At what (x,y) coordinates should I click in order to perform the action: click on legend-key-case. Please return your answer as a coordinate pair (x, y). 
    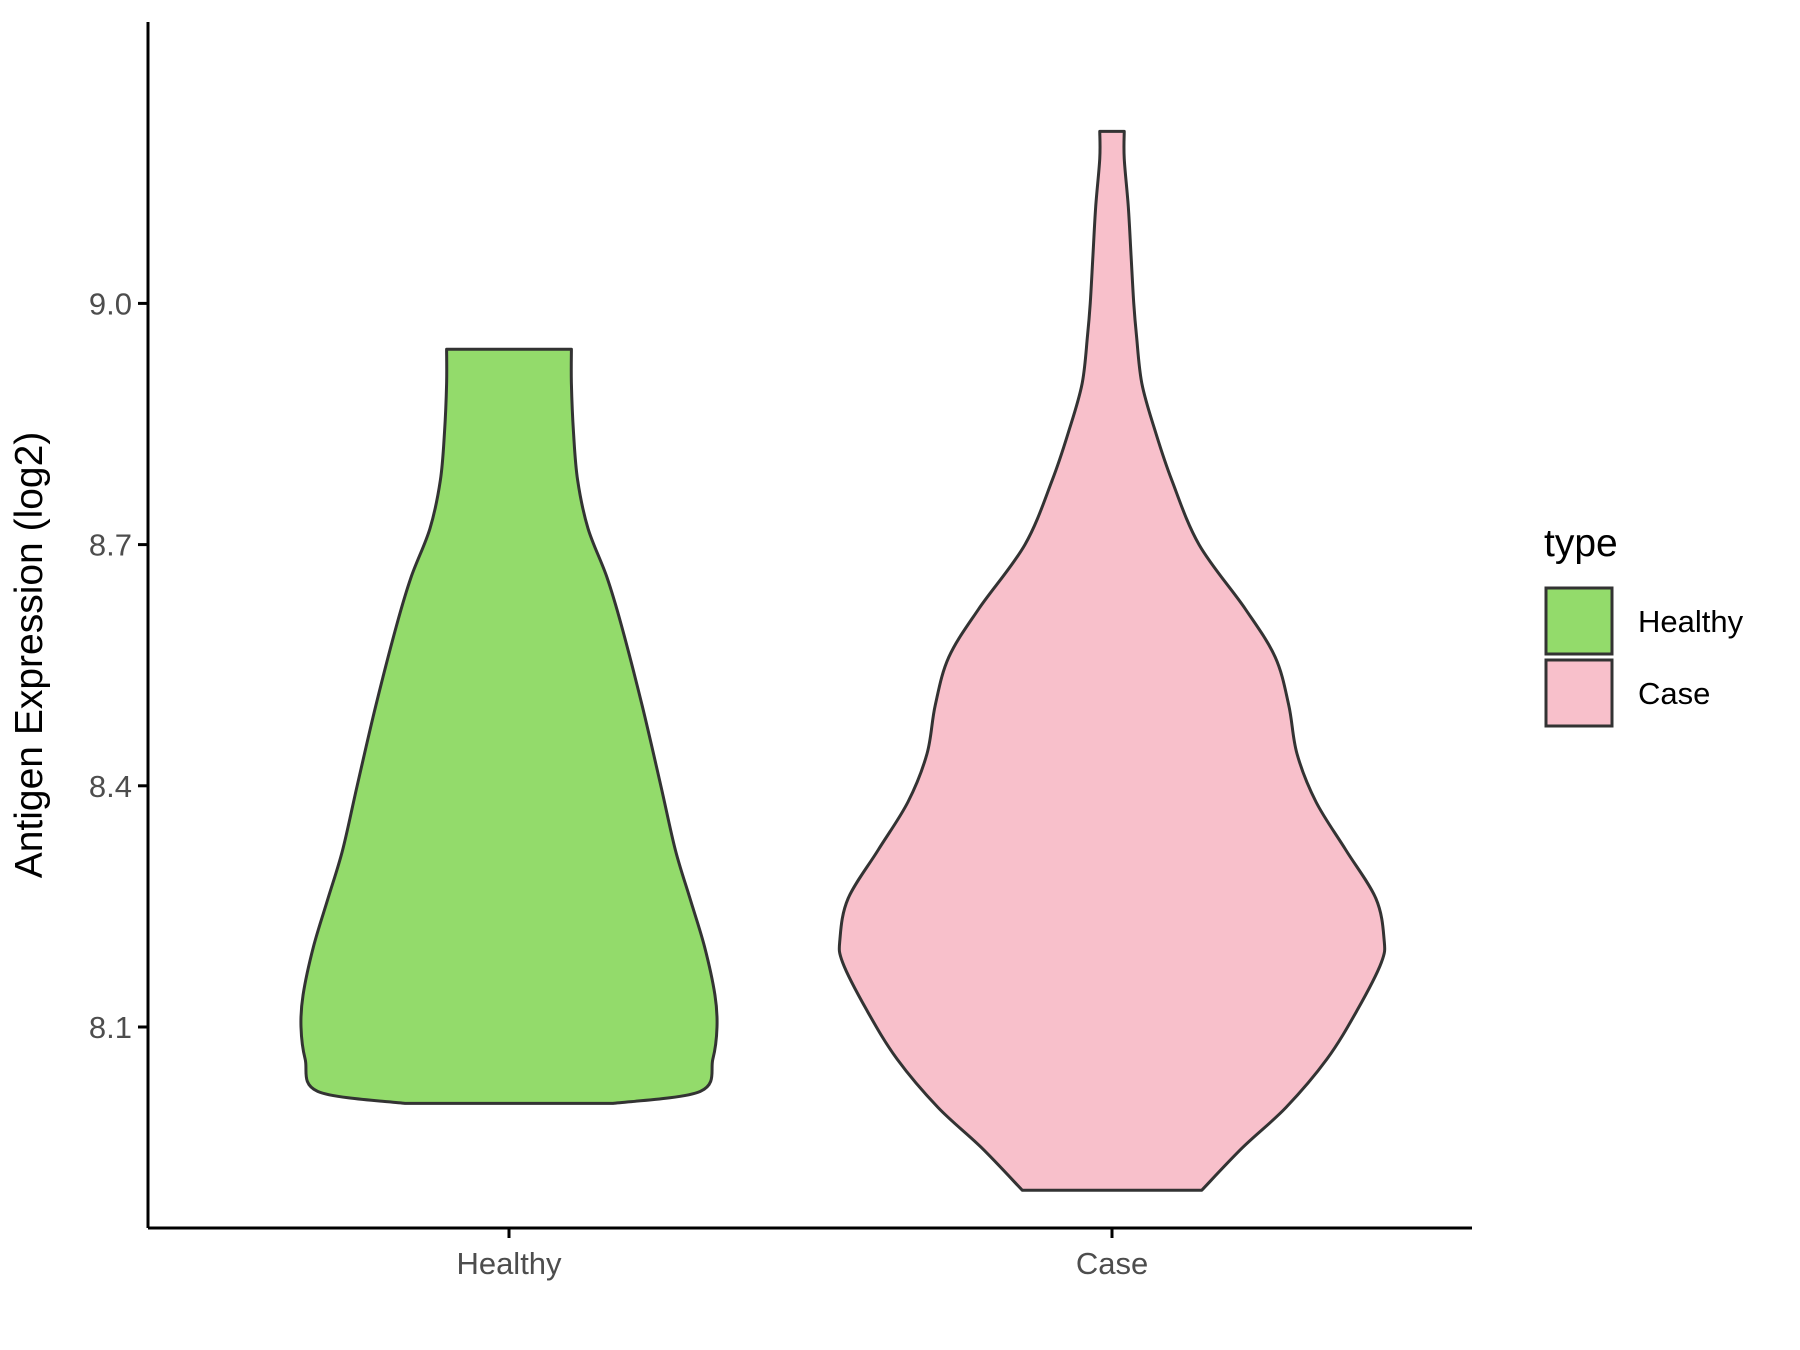
    Looking at the image, I should click on (1579, 693).